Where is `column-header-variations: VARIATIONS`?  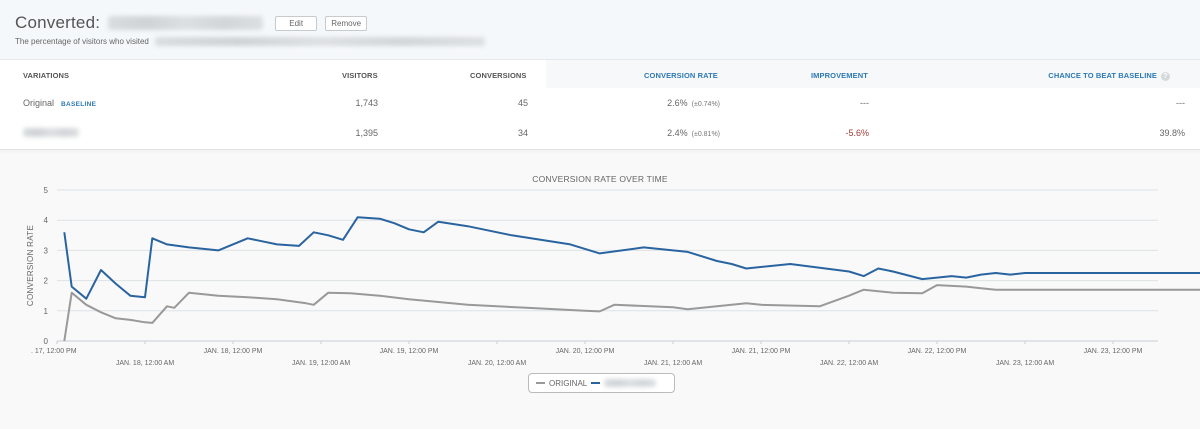 column-header-variations: VARIATIONS is located at coordinates (46, 75).